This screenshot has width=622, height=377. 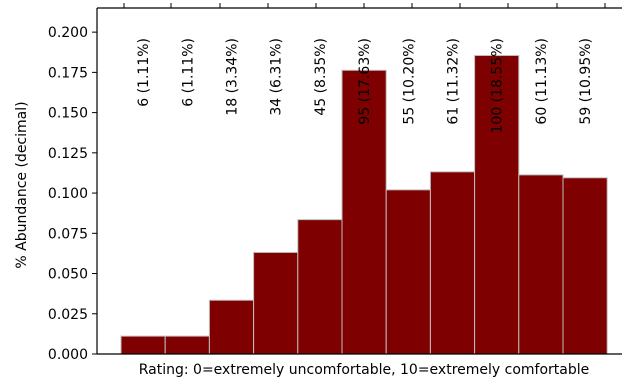 I want to click on bar-value-label: 100 (18.55%), so click(x=498, y=85).